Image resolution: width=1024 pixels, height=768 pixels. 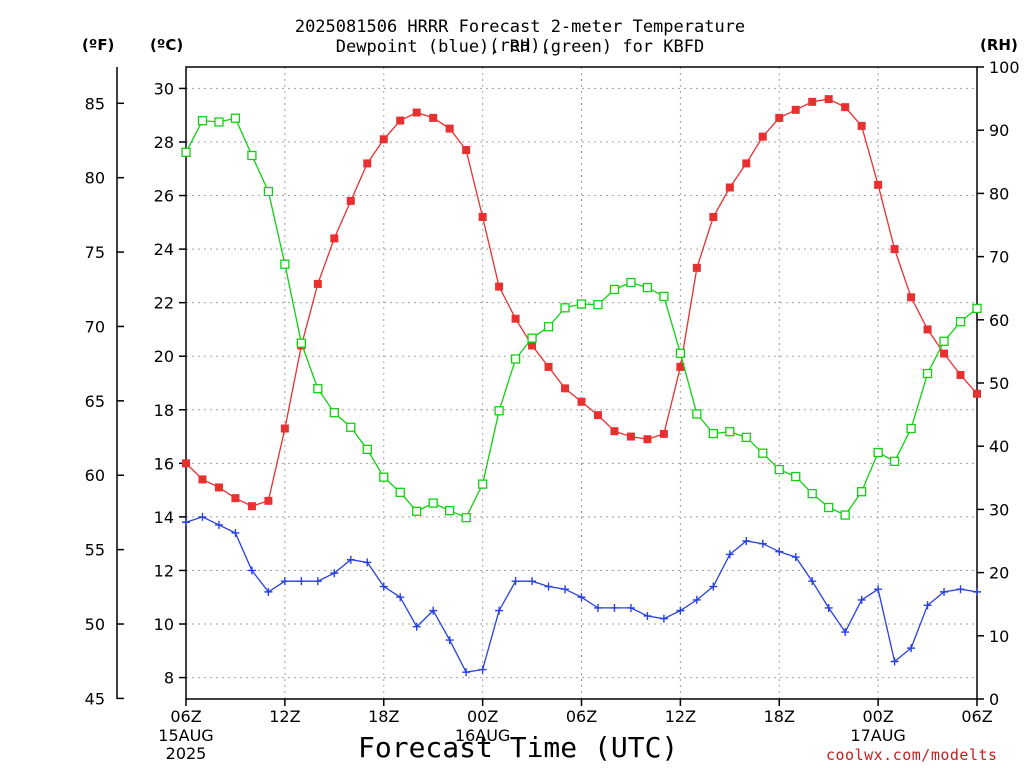 I want to click on celsius-unit-label: (ºC), so click(x=167, y=45).